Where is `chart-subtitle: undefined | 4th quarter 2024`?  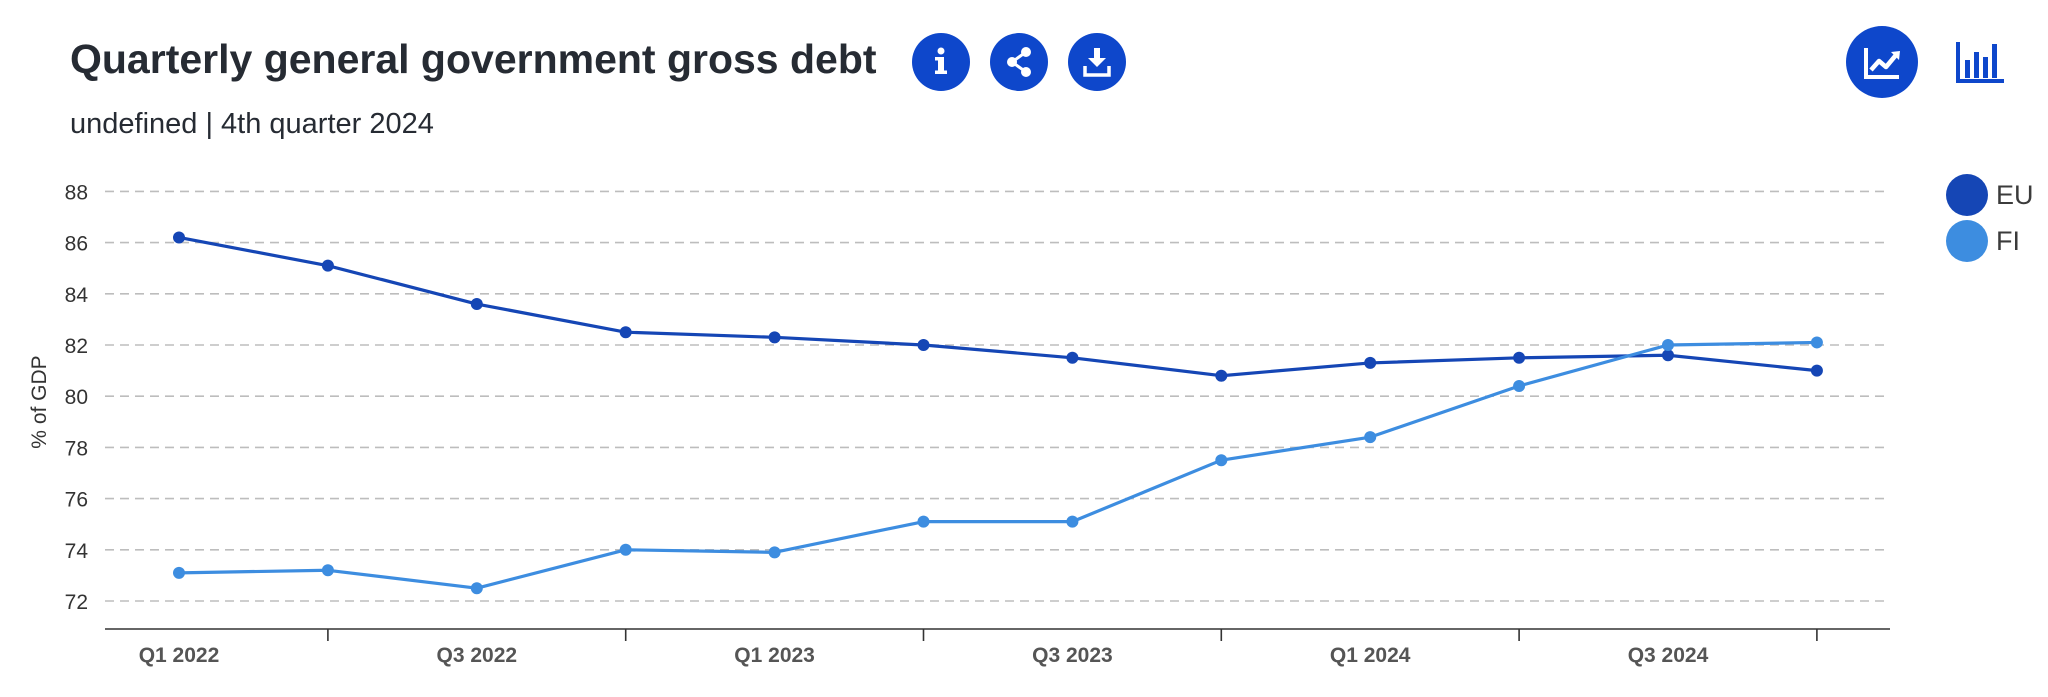 chart-subtitle: undefined | 4th quarter 2024 is located at coordinates (252, 124).